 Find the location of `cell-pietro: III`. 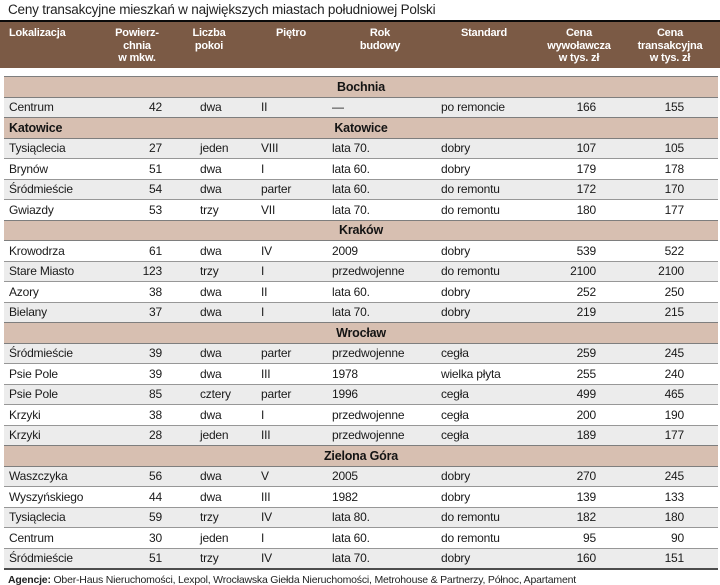

cell-pietro: III is located at coordinates (266, 373).